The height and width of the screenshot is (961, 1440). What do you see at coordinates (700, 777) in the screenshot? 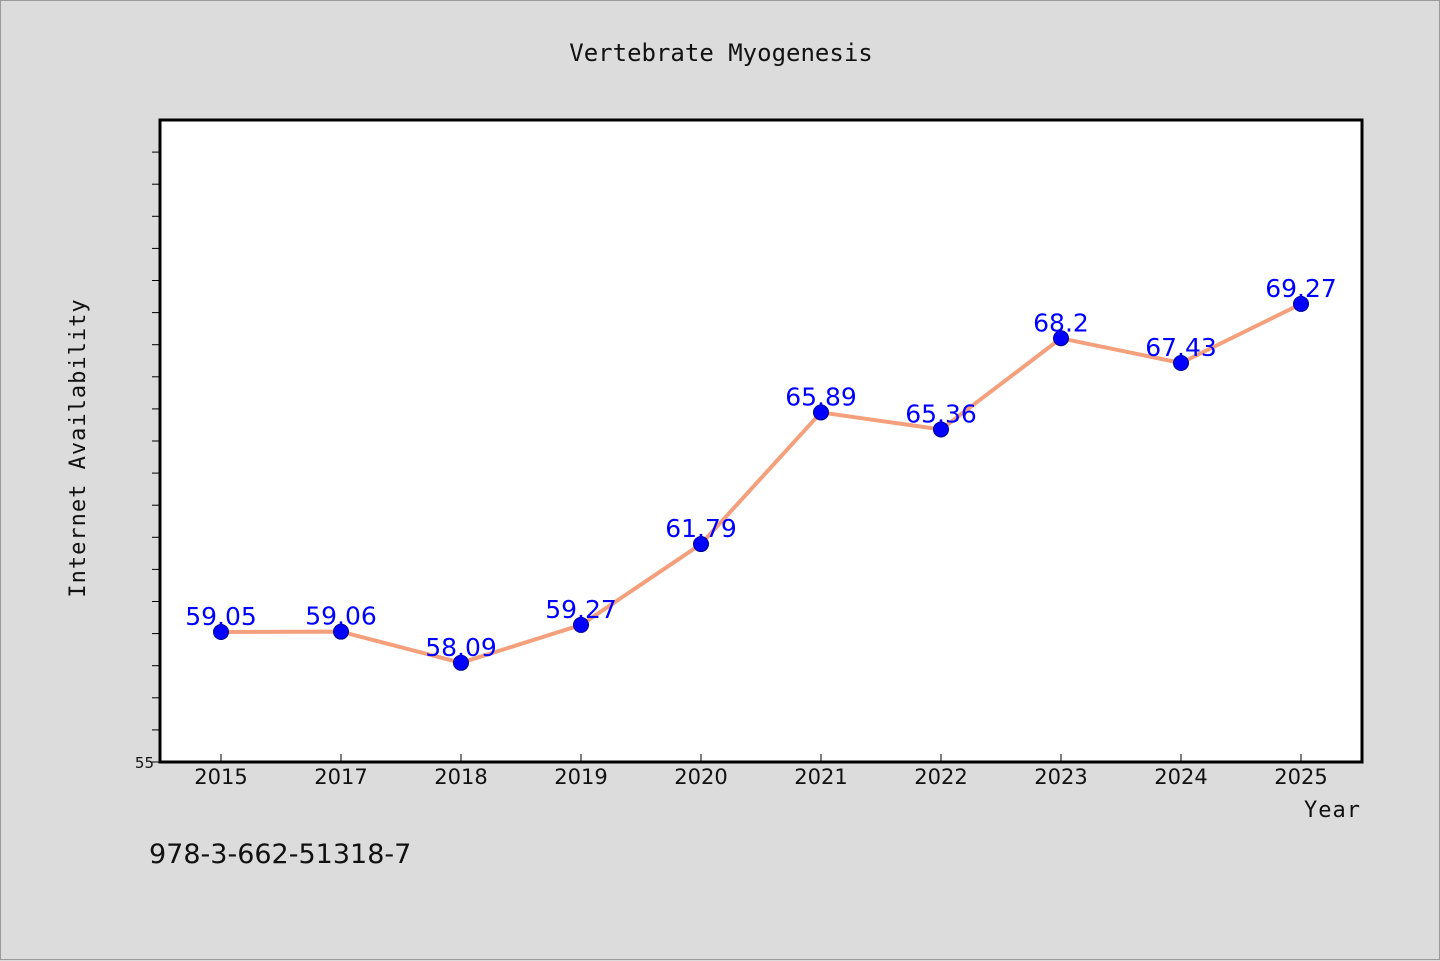
I see `x-tick-label: 2020` at bounding box center [700, 777].